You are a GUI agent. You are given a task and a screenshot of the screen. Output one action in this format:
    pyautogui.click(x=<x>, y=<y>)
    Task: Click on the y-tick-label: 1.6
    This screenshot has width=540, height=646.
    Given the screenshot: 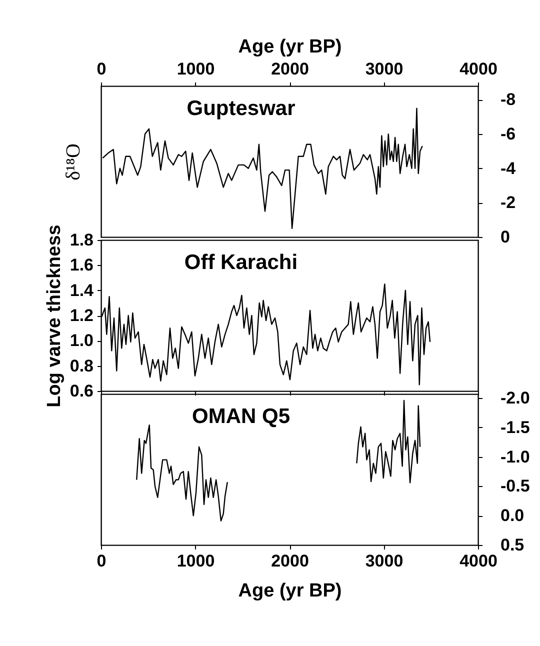 What is the action you would take?
    pyautogui.click(x=82, y=265)
    